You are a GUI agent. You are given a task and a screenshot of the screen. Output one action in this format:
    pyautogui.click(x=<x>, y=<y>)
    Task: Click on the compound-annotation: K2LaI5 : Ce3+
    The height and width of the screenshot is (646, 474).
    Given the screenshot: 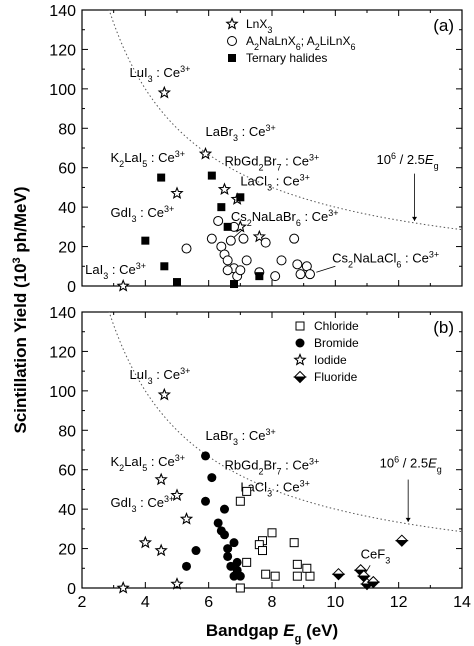 What is the action you would take?
    pyautogui.click(x=148, y=463)
    